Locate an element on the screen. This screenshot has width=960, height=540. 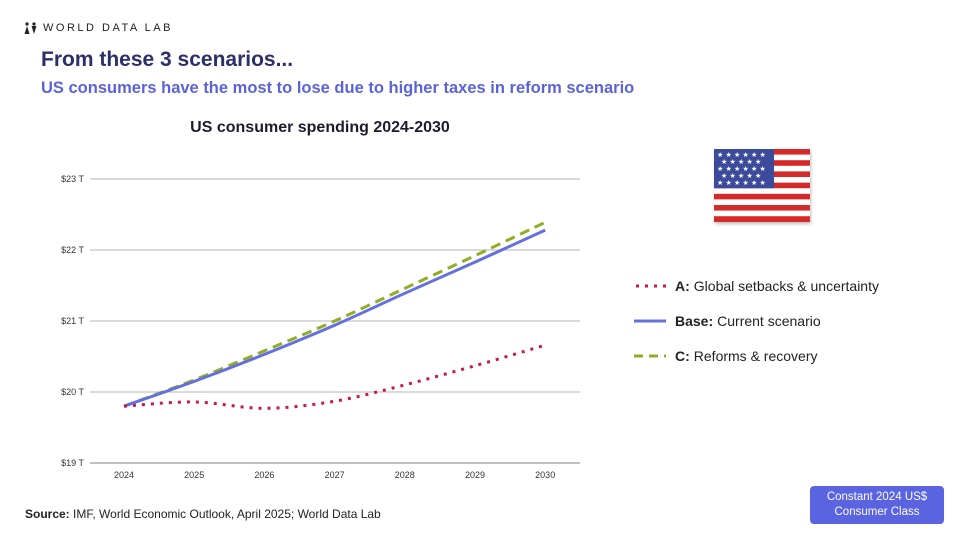
legend-item-c: C: Reforms & recovery is located at coordinates (756, 355).